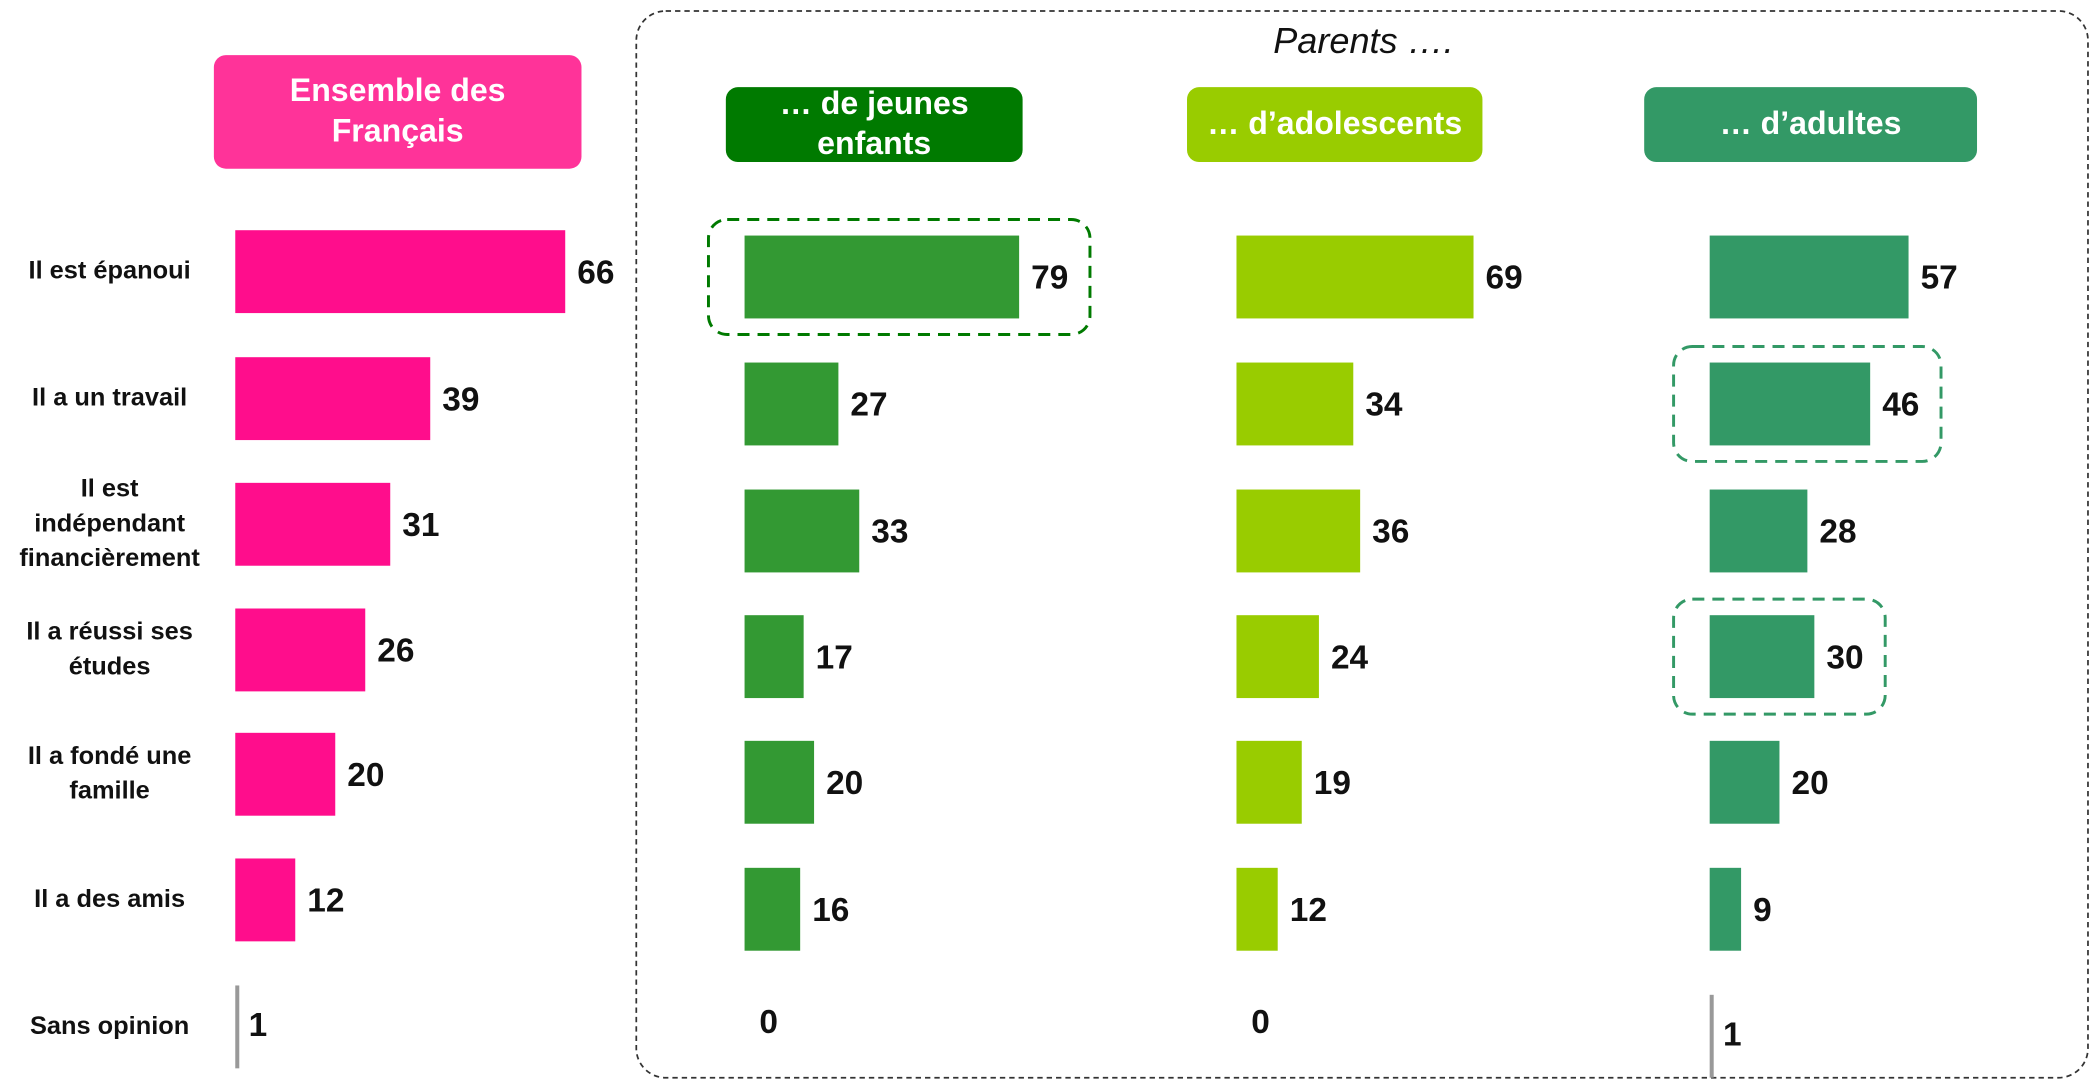 The width and height of the screenshot is (2096, 1082). What do you see at coordinates (1384, 404) in the screenshot?
I see `value-label: 34` at bounding box center [1384, 404].